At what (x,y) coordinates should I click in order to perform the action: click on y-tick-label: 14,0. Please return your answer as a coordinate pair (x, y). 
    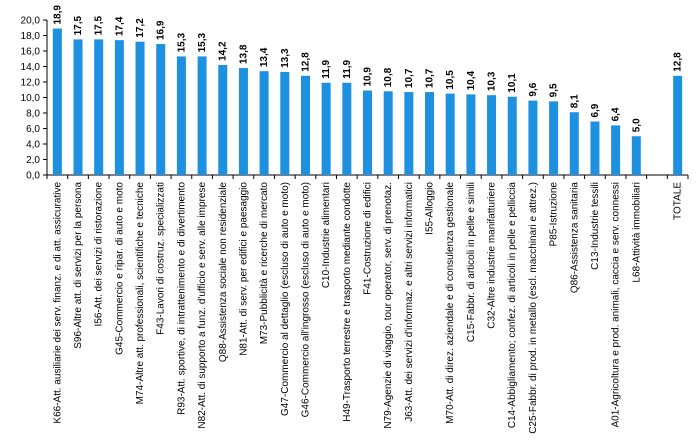
    Looking at the image, I should click on (31, 67).